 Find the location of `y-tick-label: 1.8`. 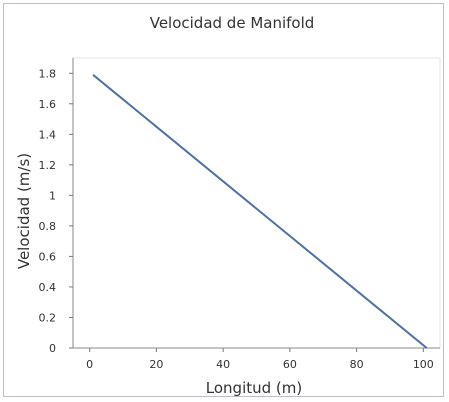

y-tick-label: 1.8 is located at coordinates (48, 73).